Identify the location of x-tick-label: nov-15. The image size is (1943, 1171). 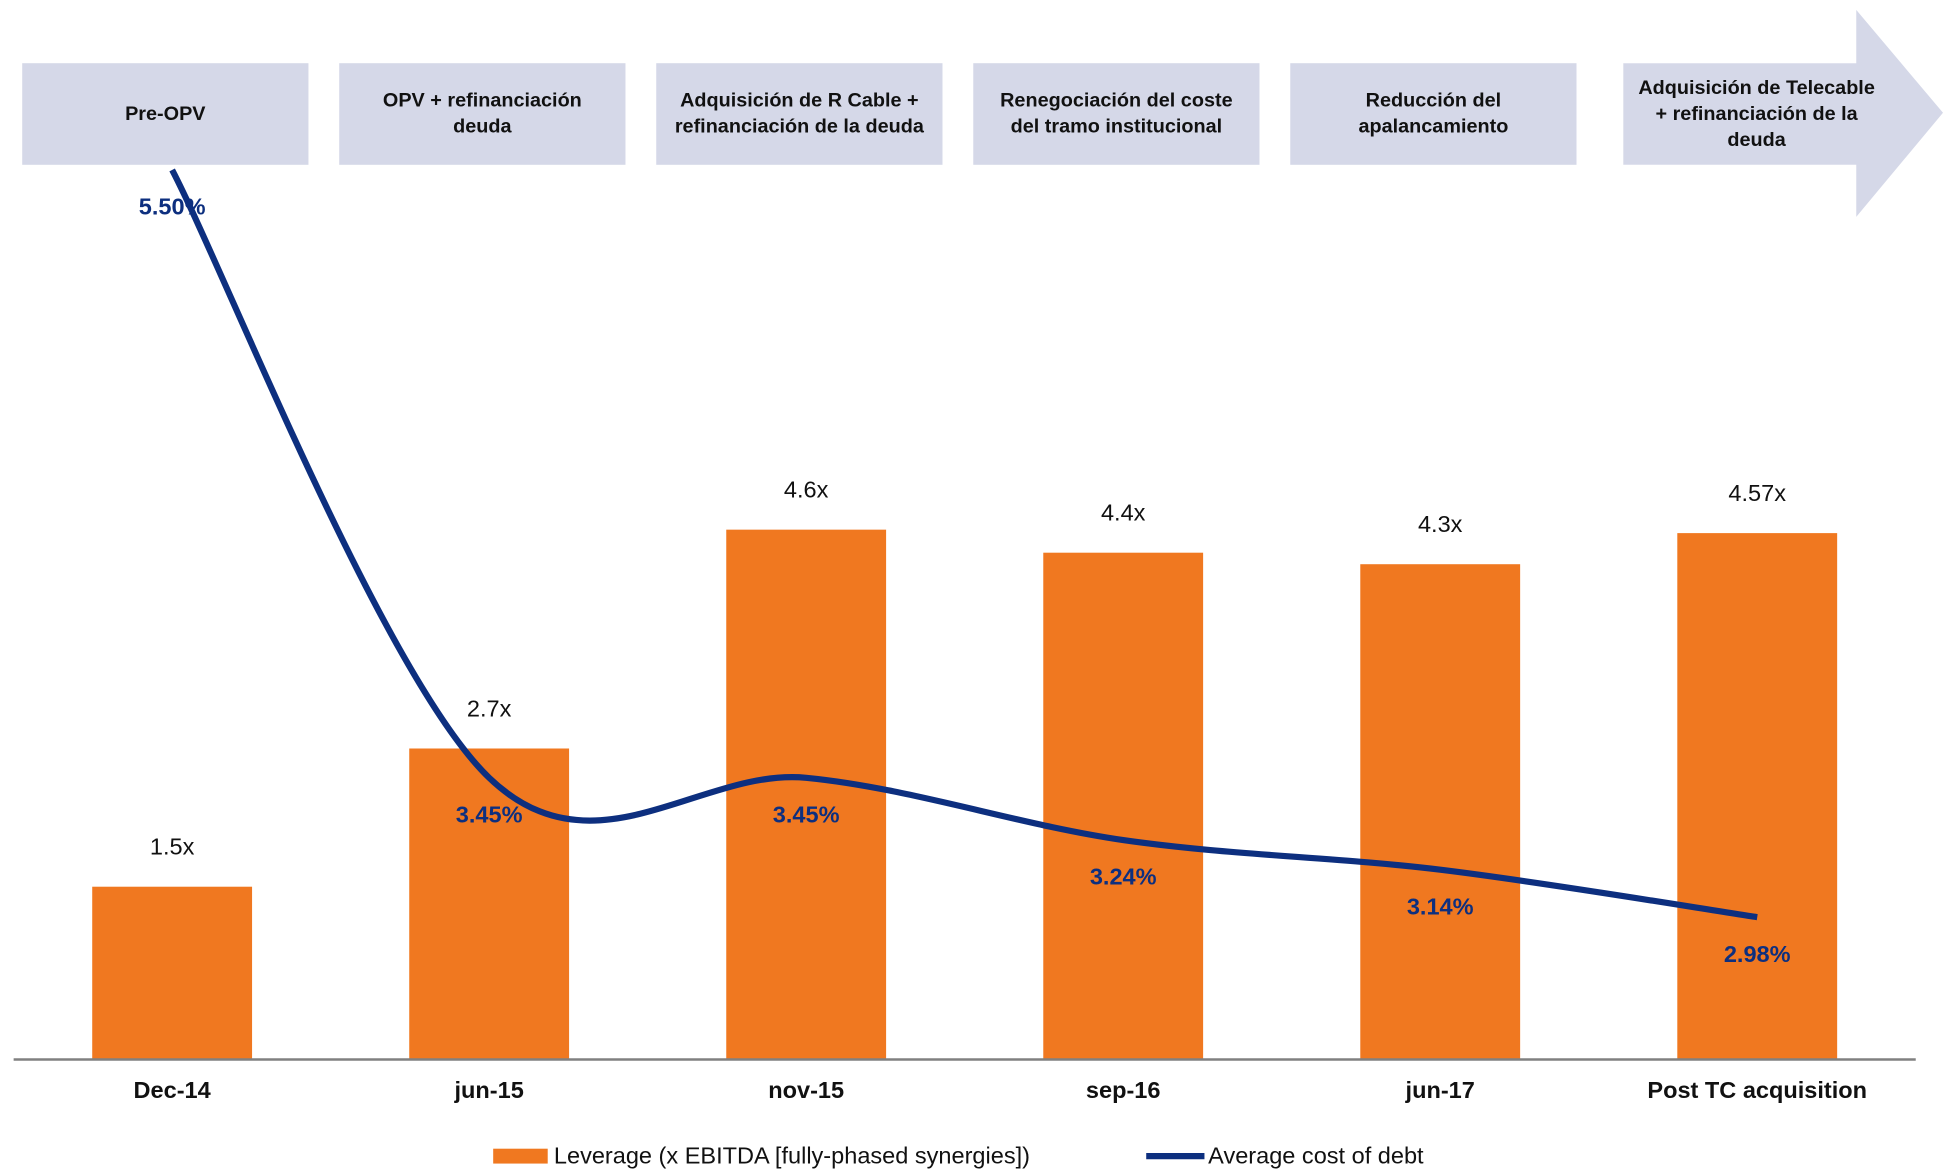
(806, 1090).